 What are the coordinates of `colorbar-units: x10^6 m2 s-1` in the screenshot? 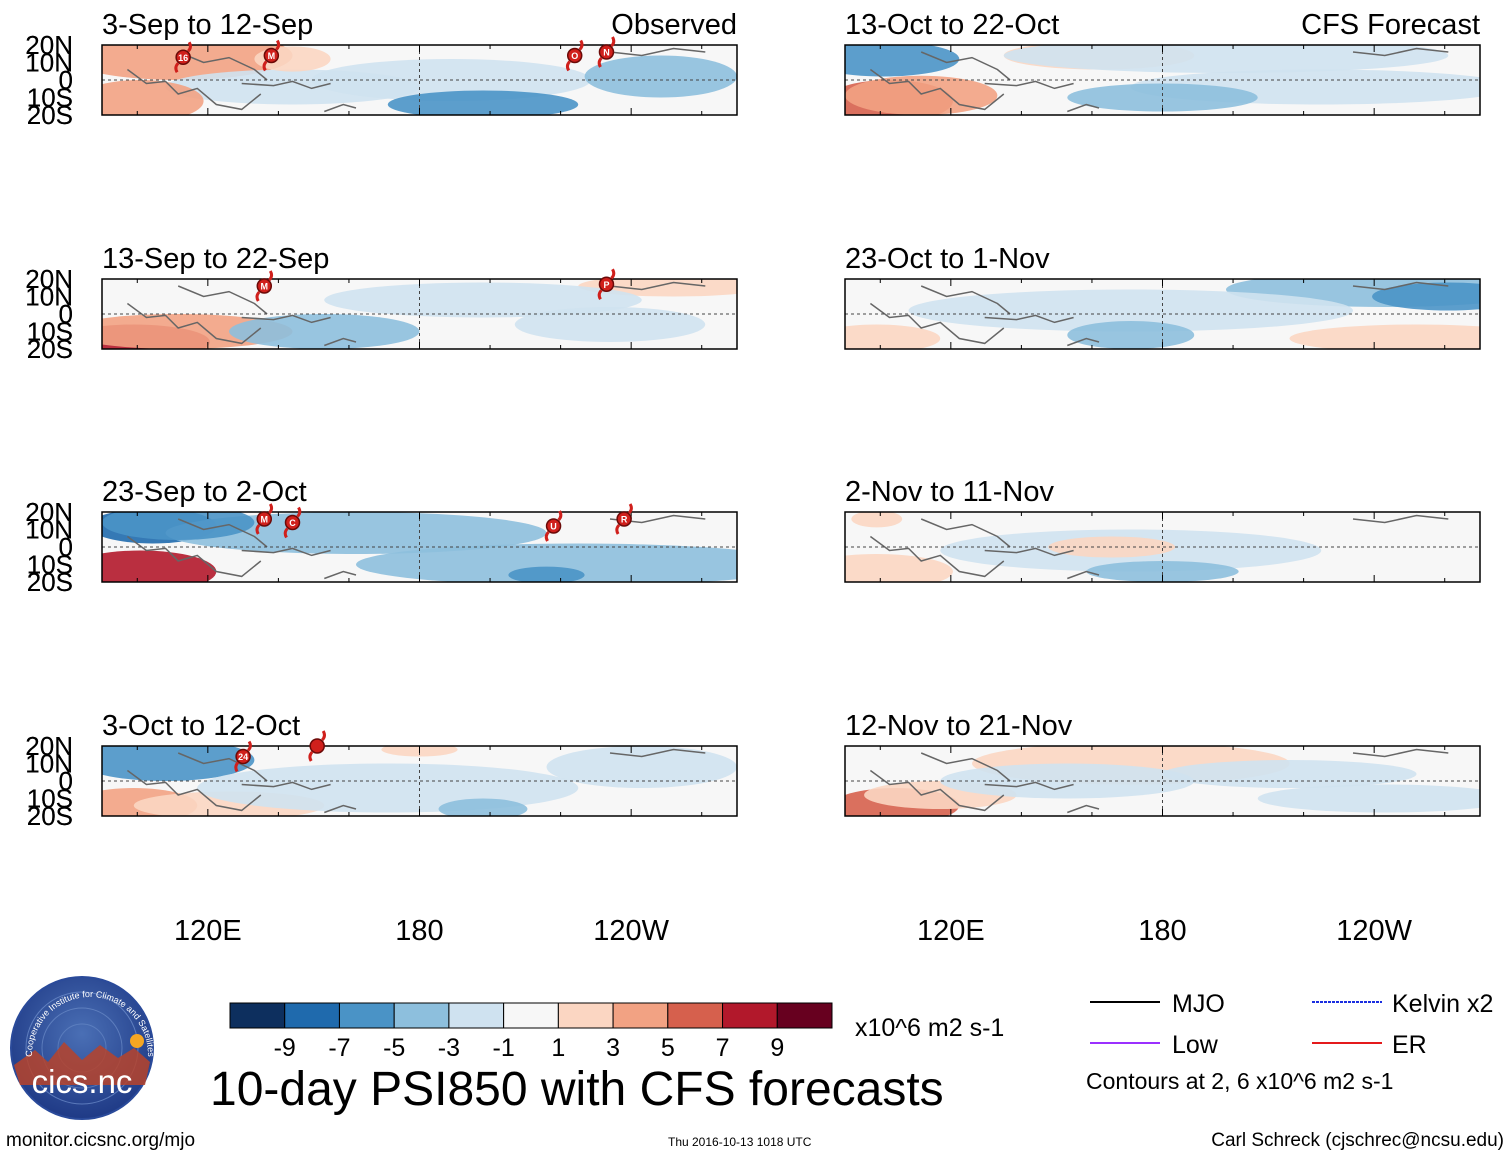 It's located at (930, 1028).